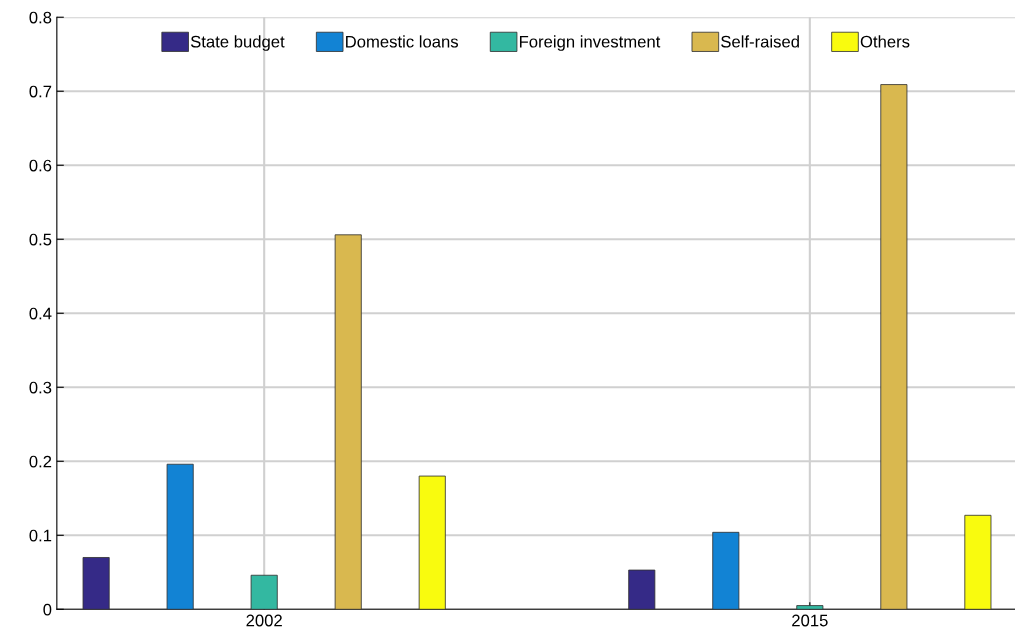 This screenshot has height=638, width=1015. What do you see at coordinates (40, 313) in the screenshot?
I see `y-tick-label: 0.4` at bounding box center [40, 313].